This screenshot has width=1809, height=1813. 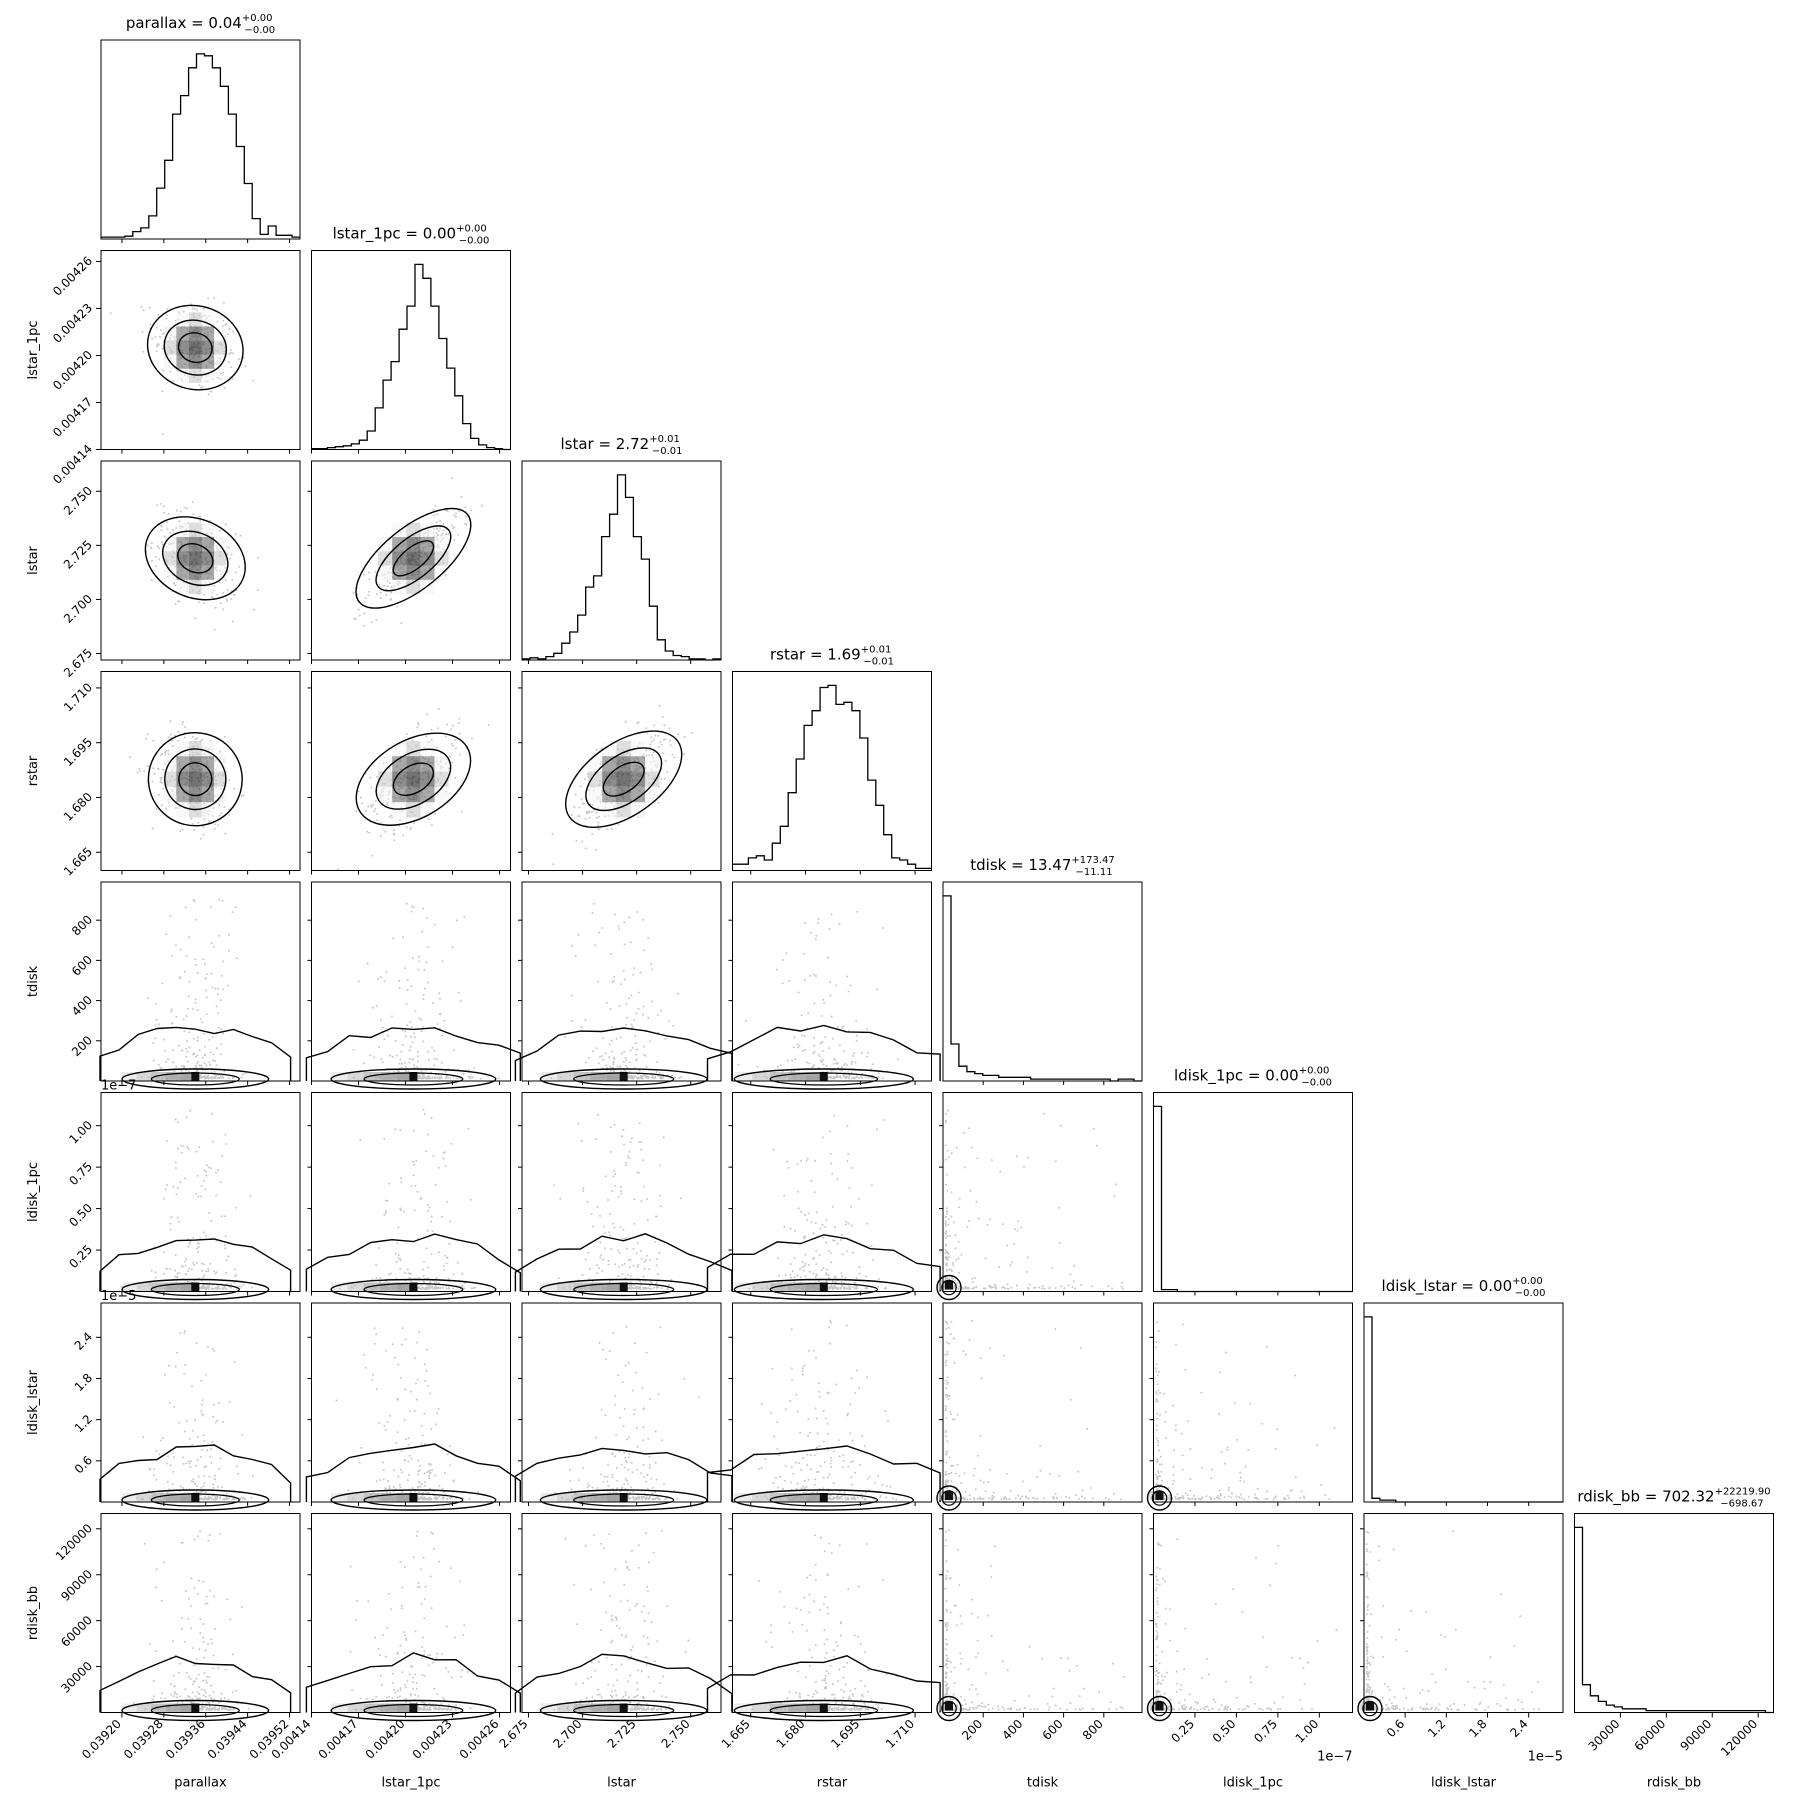 What do you see at coordinates (80, 1132) in the screenshot?
I see `y-tick-label-ldisk_1pc: 1.00` at bounding box center [80, 1132].